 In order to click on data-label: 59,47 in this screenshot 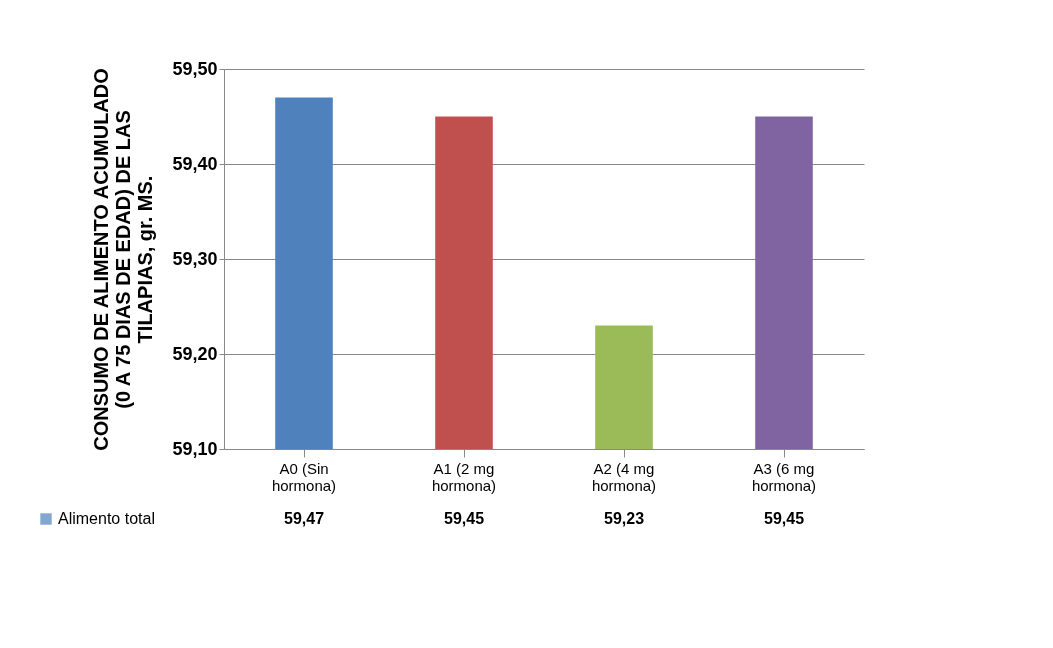, I will do `click(304, 518)`.